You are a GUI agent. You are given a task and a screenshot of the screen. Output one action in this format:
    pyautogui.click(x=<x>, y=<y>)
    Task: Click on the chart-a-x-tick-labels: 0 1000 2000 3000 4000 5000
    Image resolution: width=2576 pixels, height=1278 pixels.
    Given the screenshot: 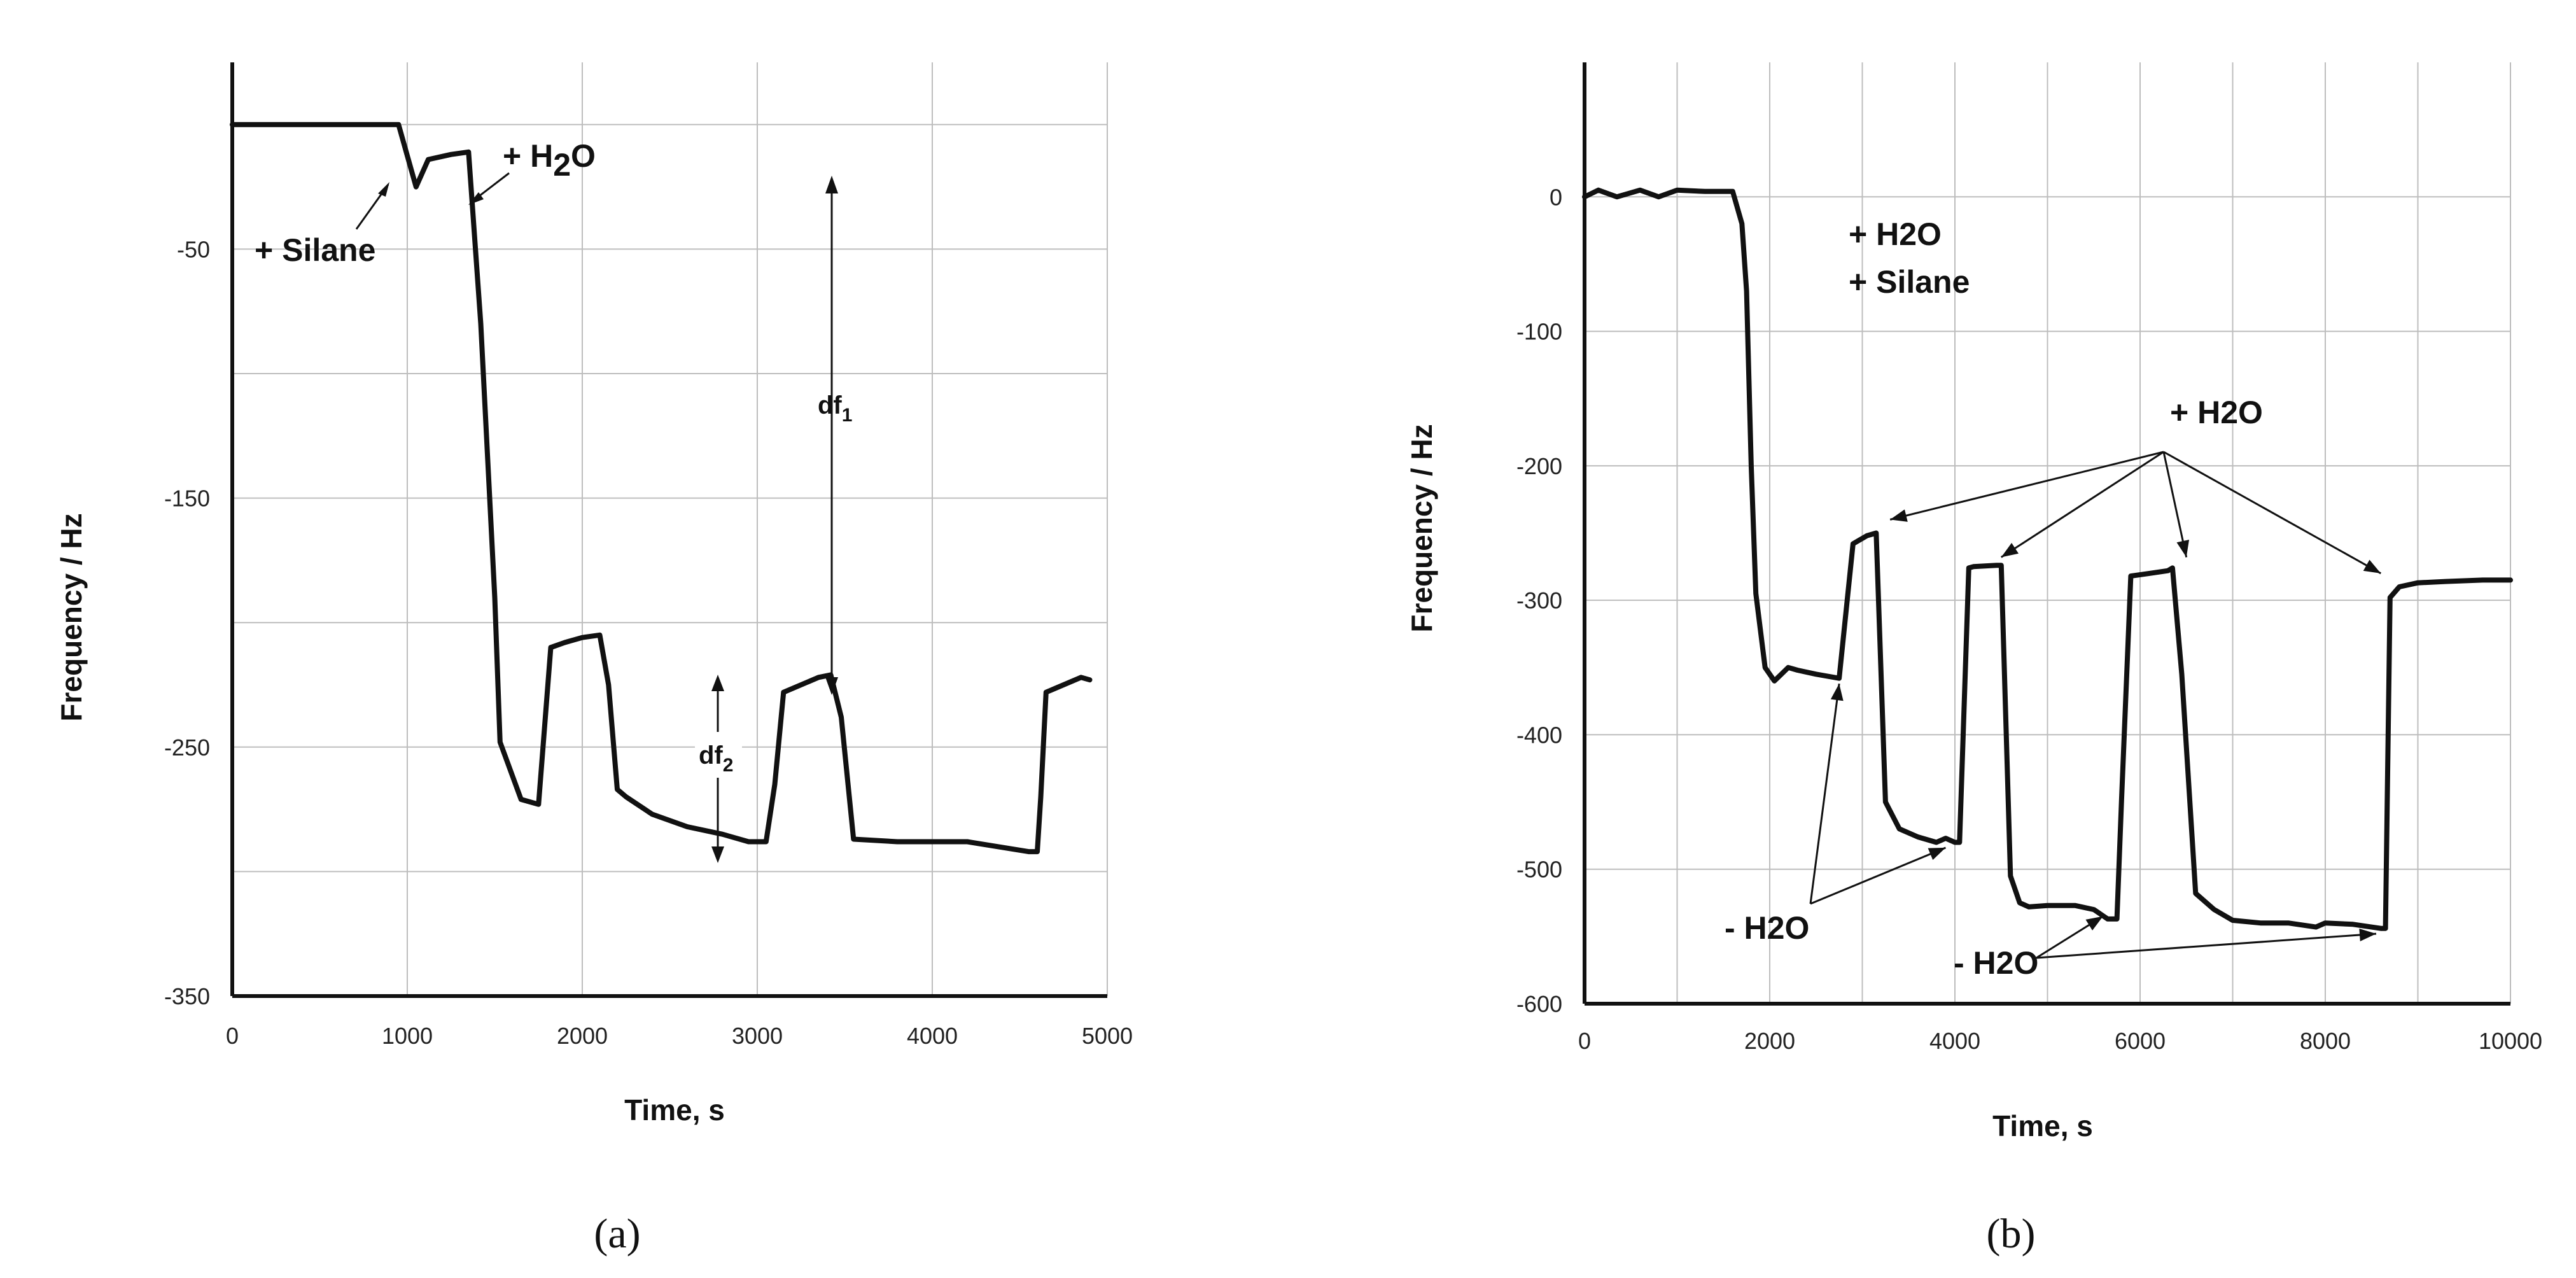 What is the action you would take?
    pyautogui.click(x=679, y=1036)
    